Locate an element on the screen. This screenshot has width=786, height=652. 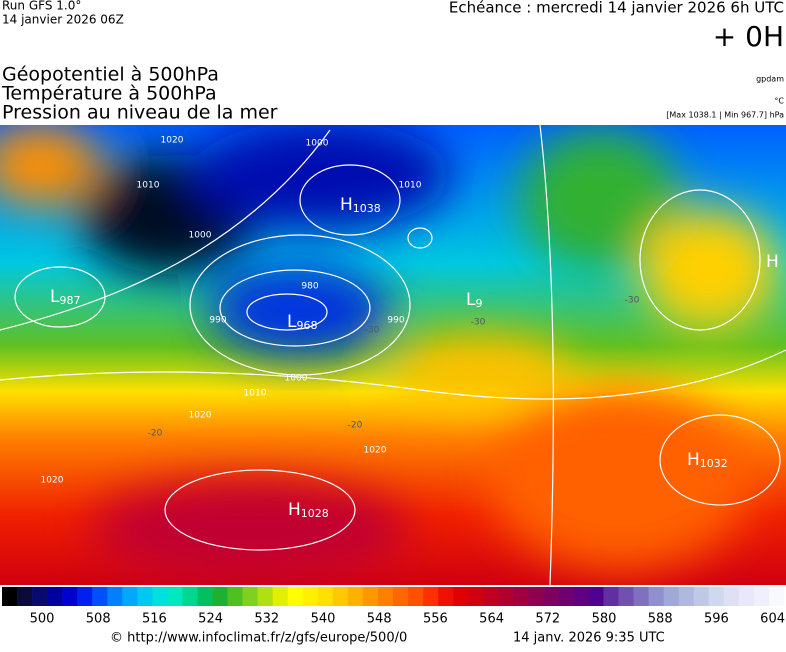
pressure-center: L9 is located at coordinates (474, 300).